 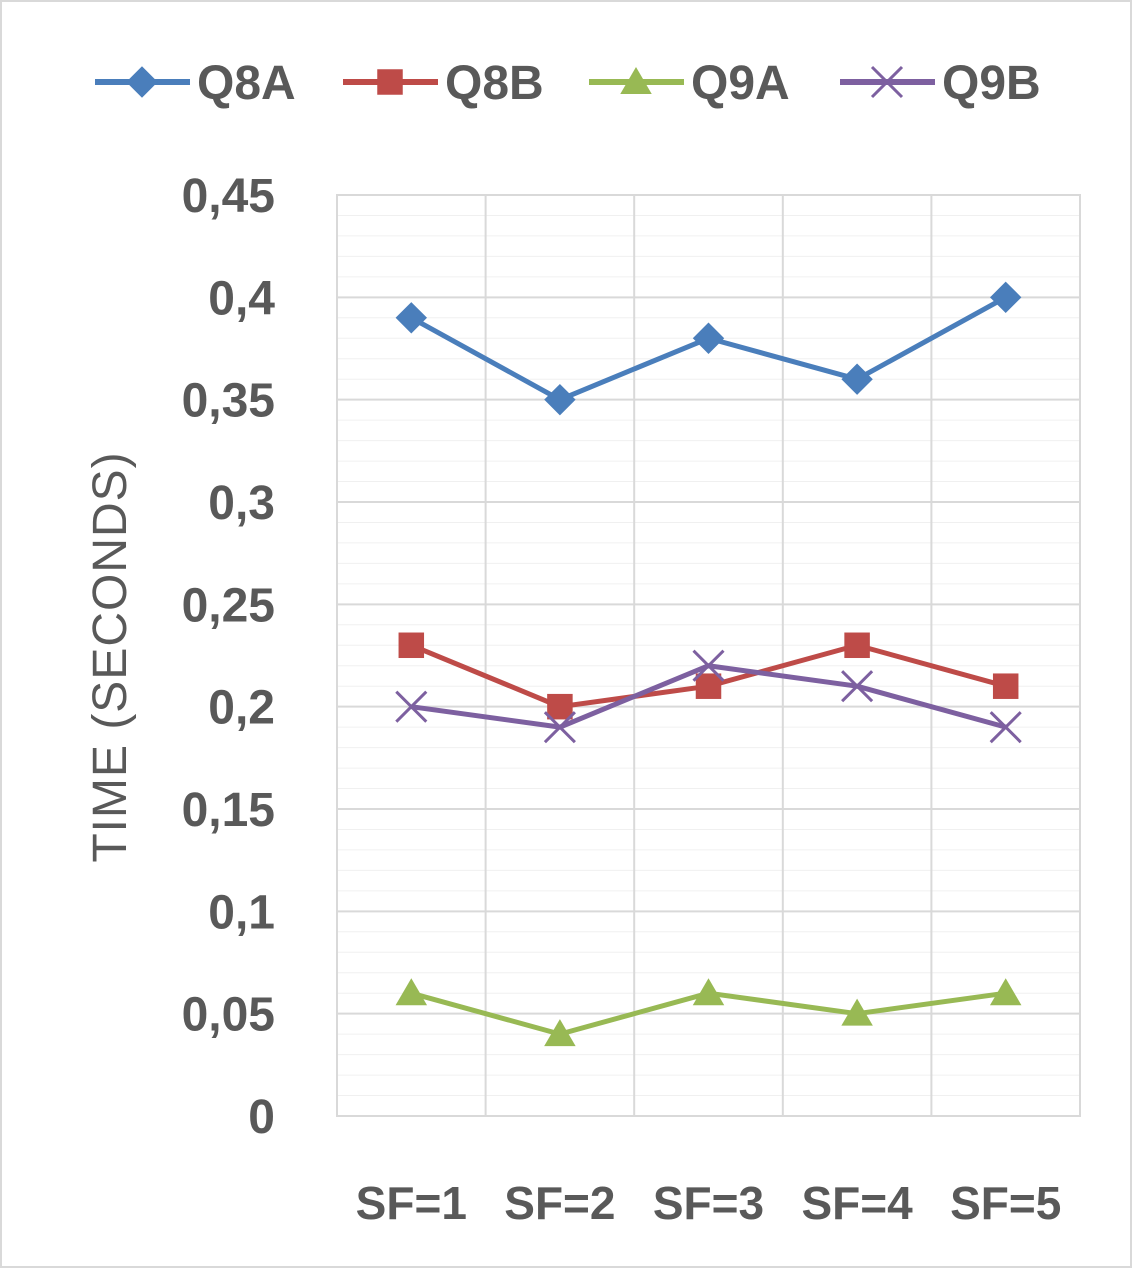 I want to click on legend-item-q8b: Q8B, so click(x=443, y=83).